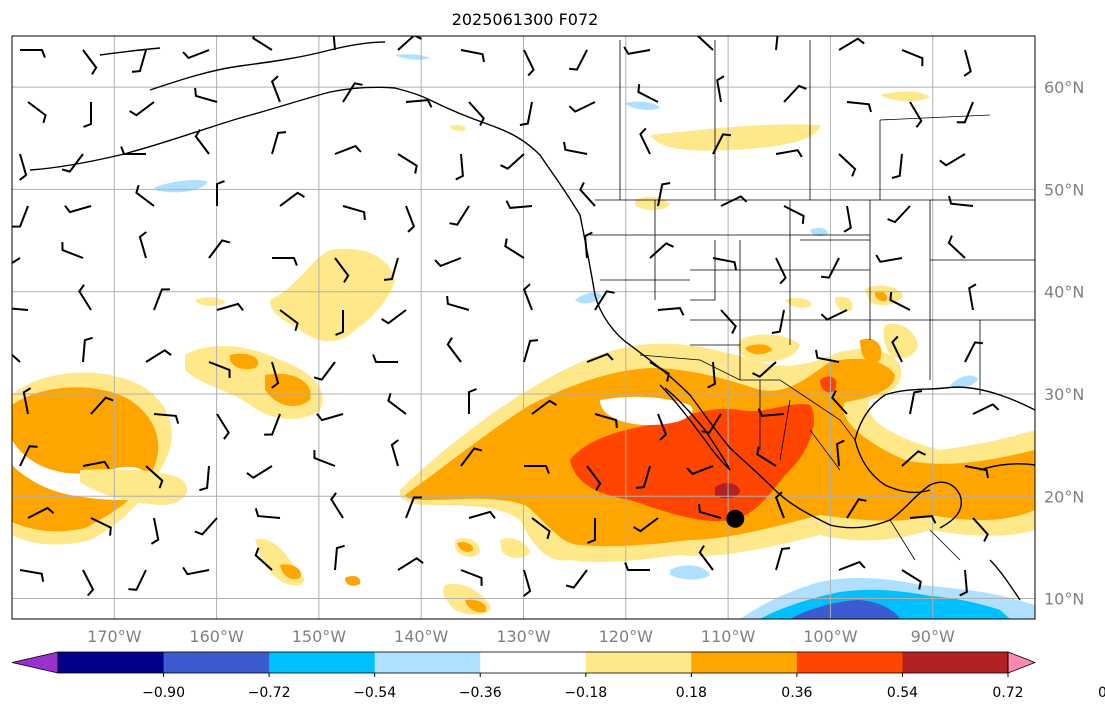  I want to click on latitude-label: 30°N, so click(1064, 394).